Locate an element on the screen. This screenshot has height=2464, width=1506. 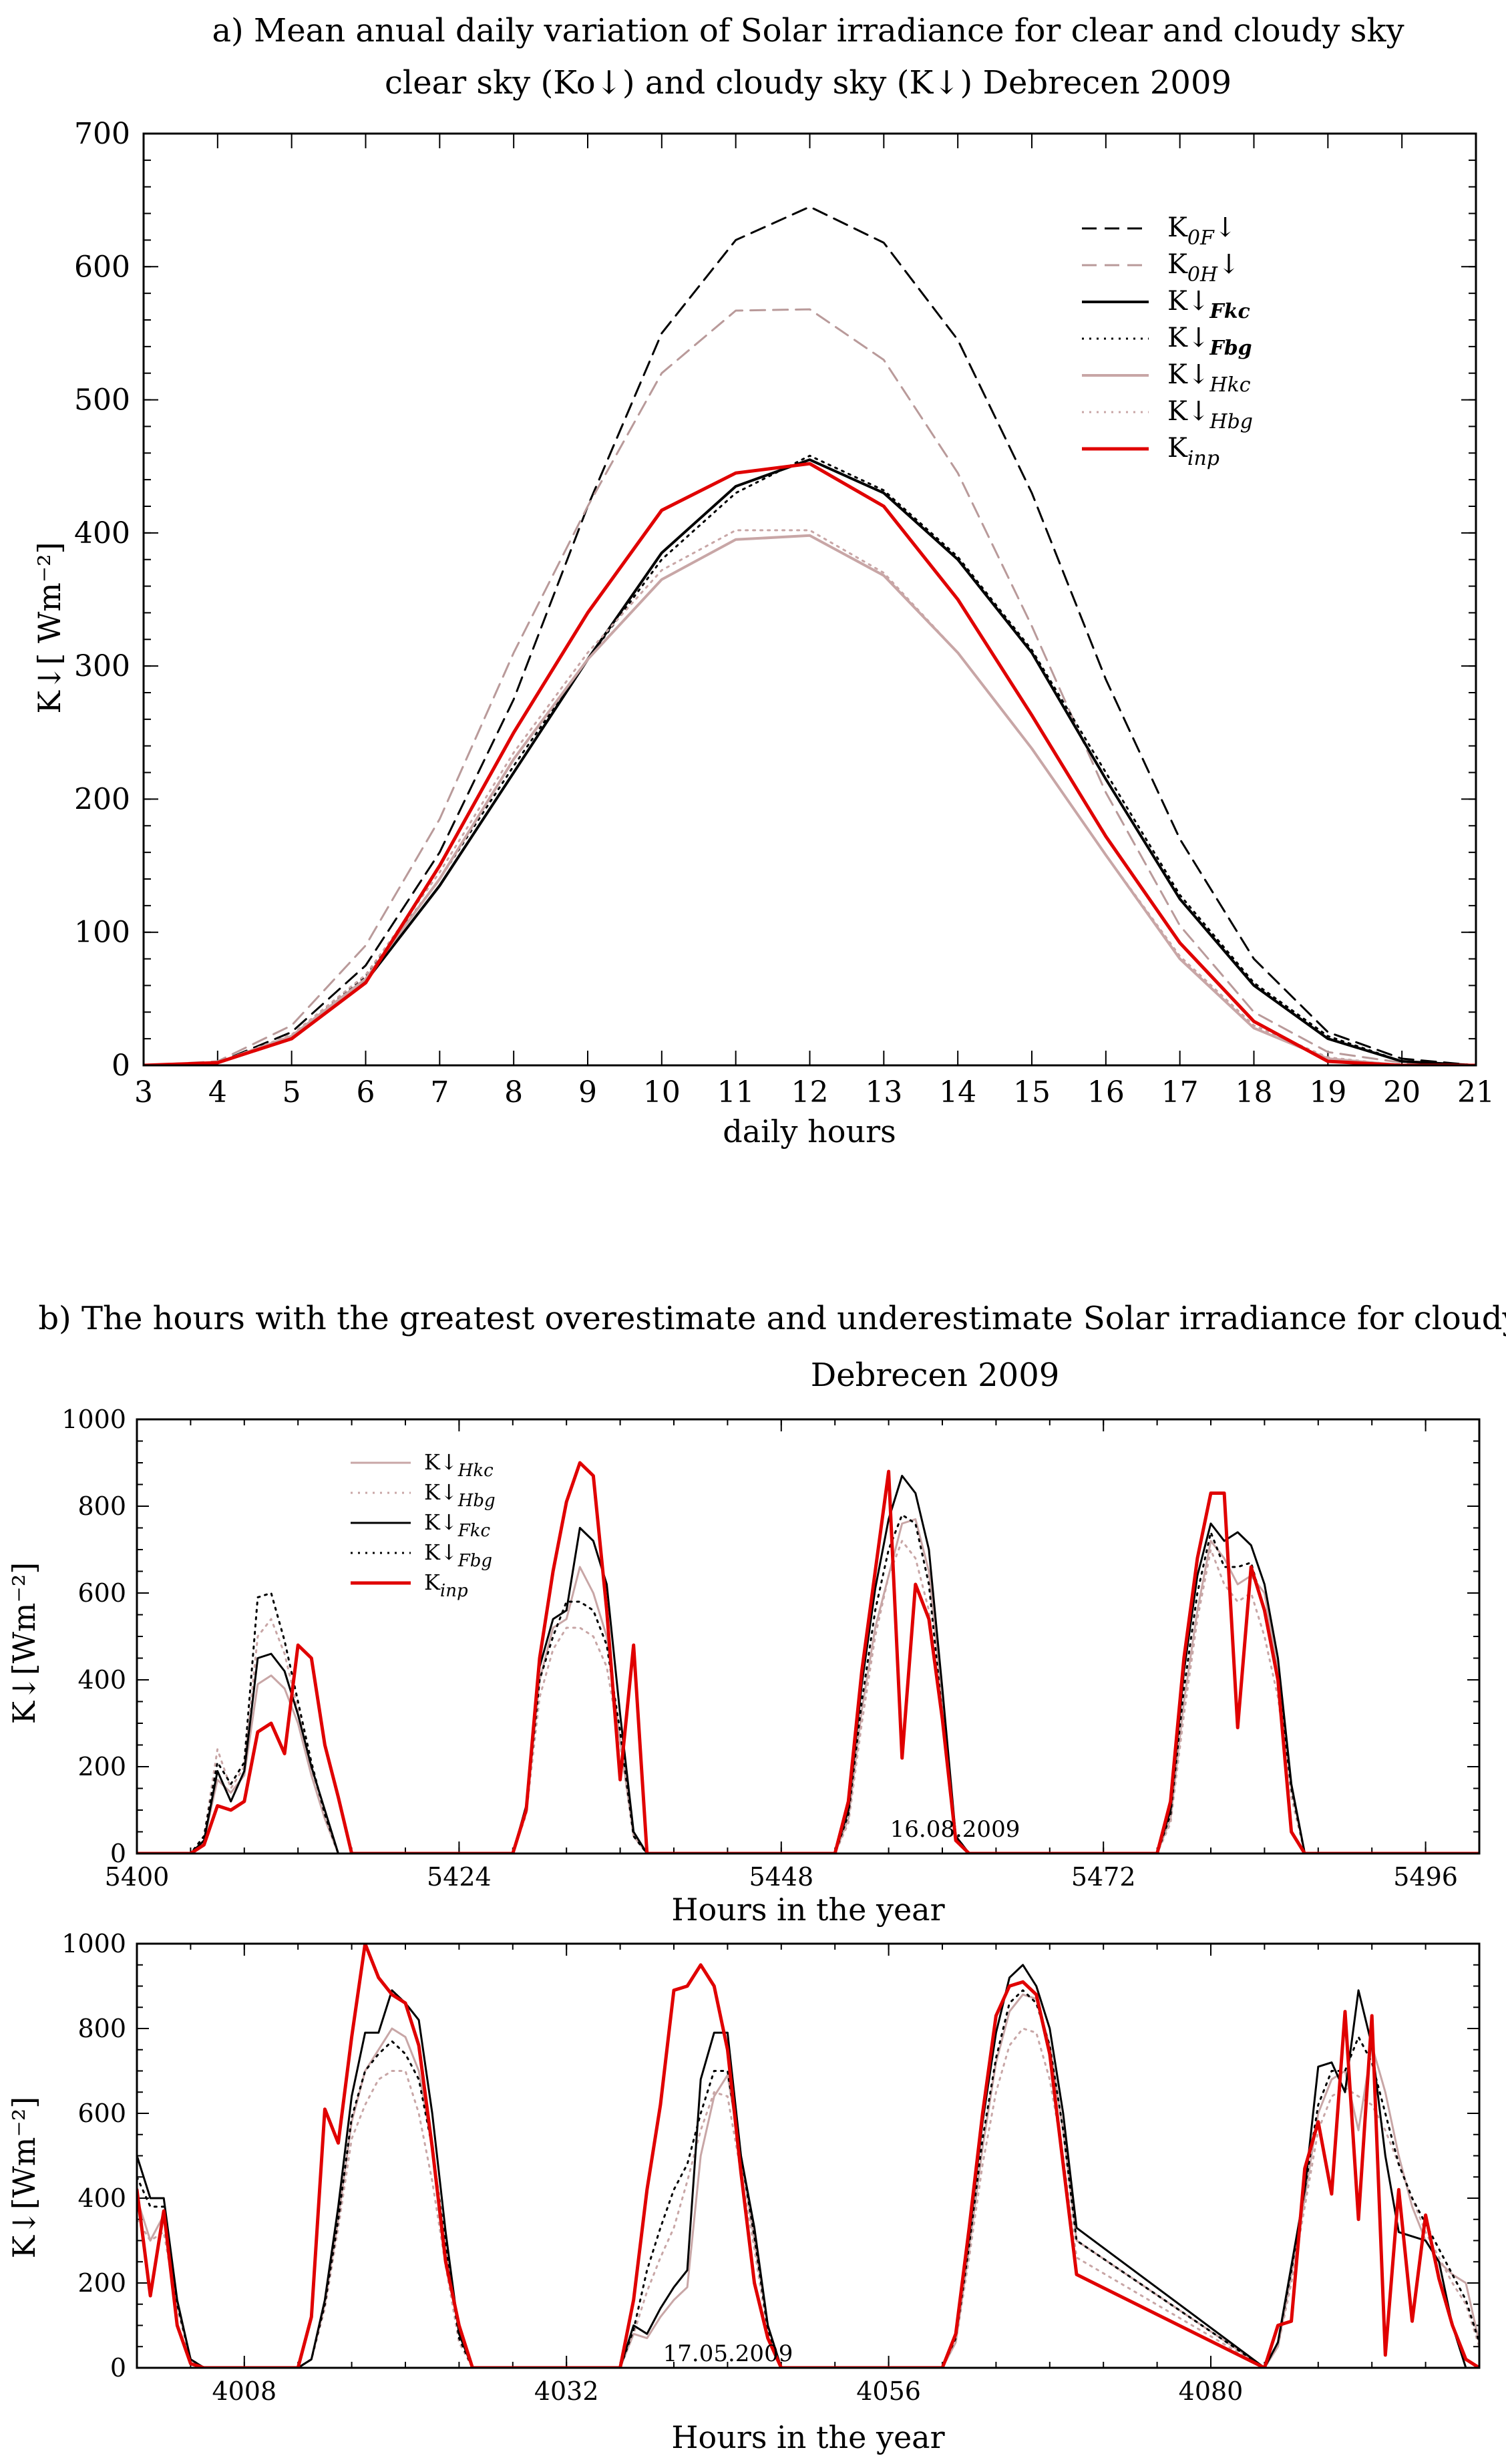
x-tick-label: 5472 is located at coordinates (1103, 1877).